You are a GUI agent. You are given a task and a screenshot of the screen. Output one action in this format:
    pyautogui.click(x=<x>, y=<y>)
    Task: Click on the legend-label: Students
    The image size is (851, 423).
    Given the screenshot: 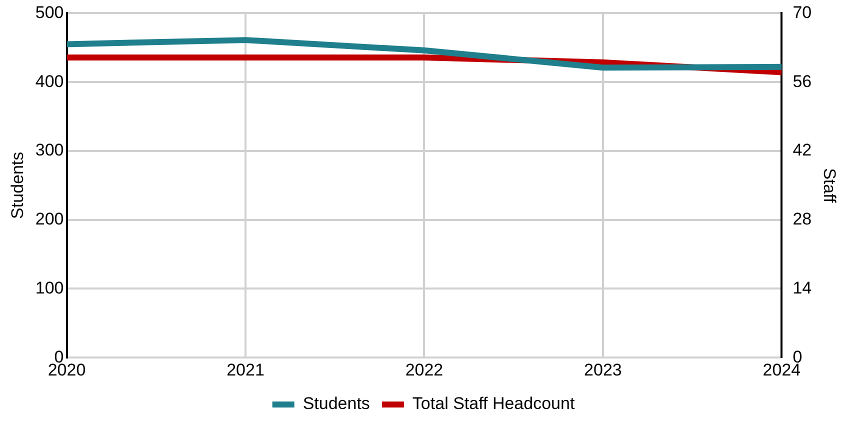 What is the action you would take?
    pyautogui.click(x=336, y=404)
    